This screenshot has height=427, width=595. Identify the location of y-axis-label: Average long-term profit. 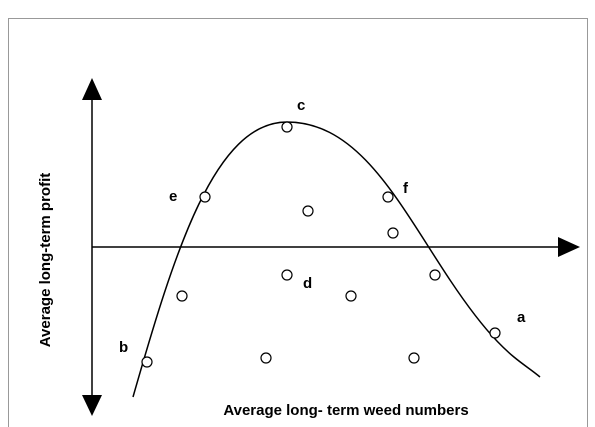
(45, 260).